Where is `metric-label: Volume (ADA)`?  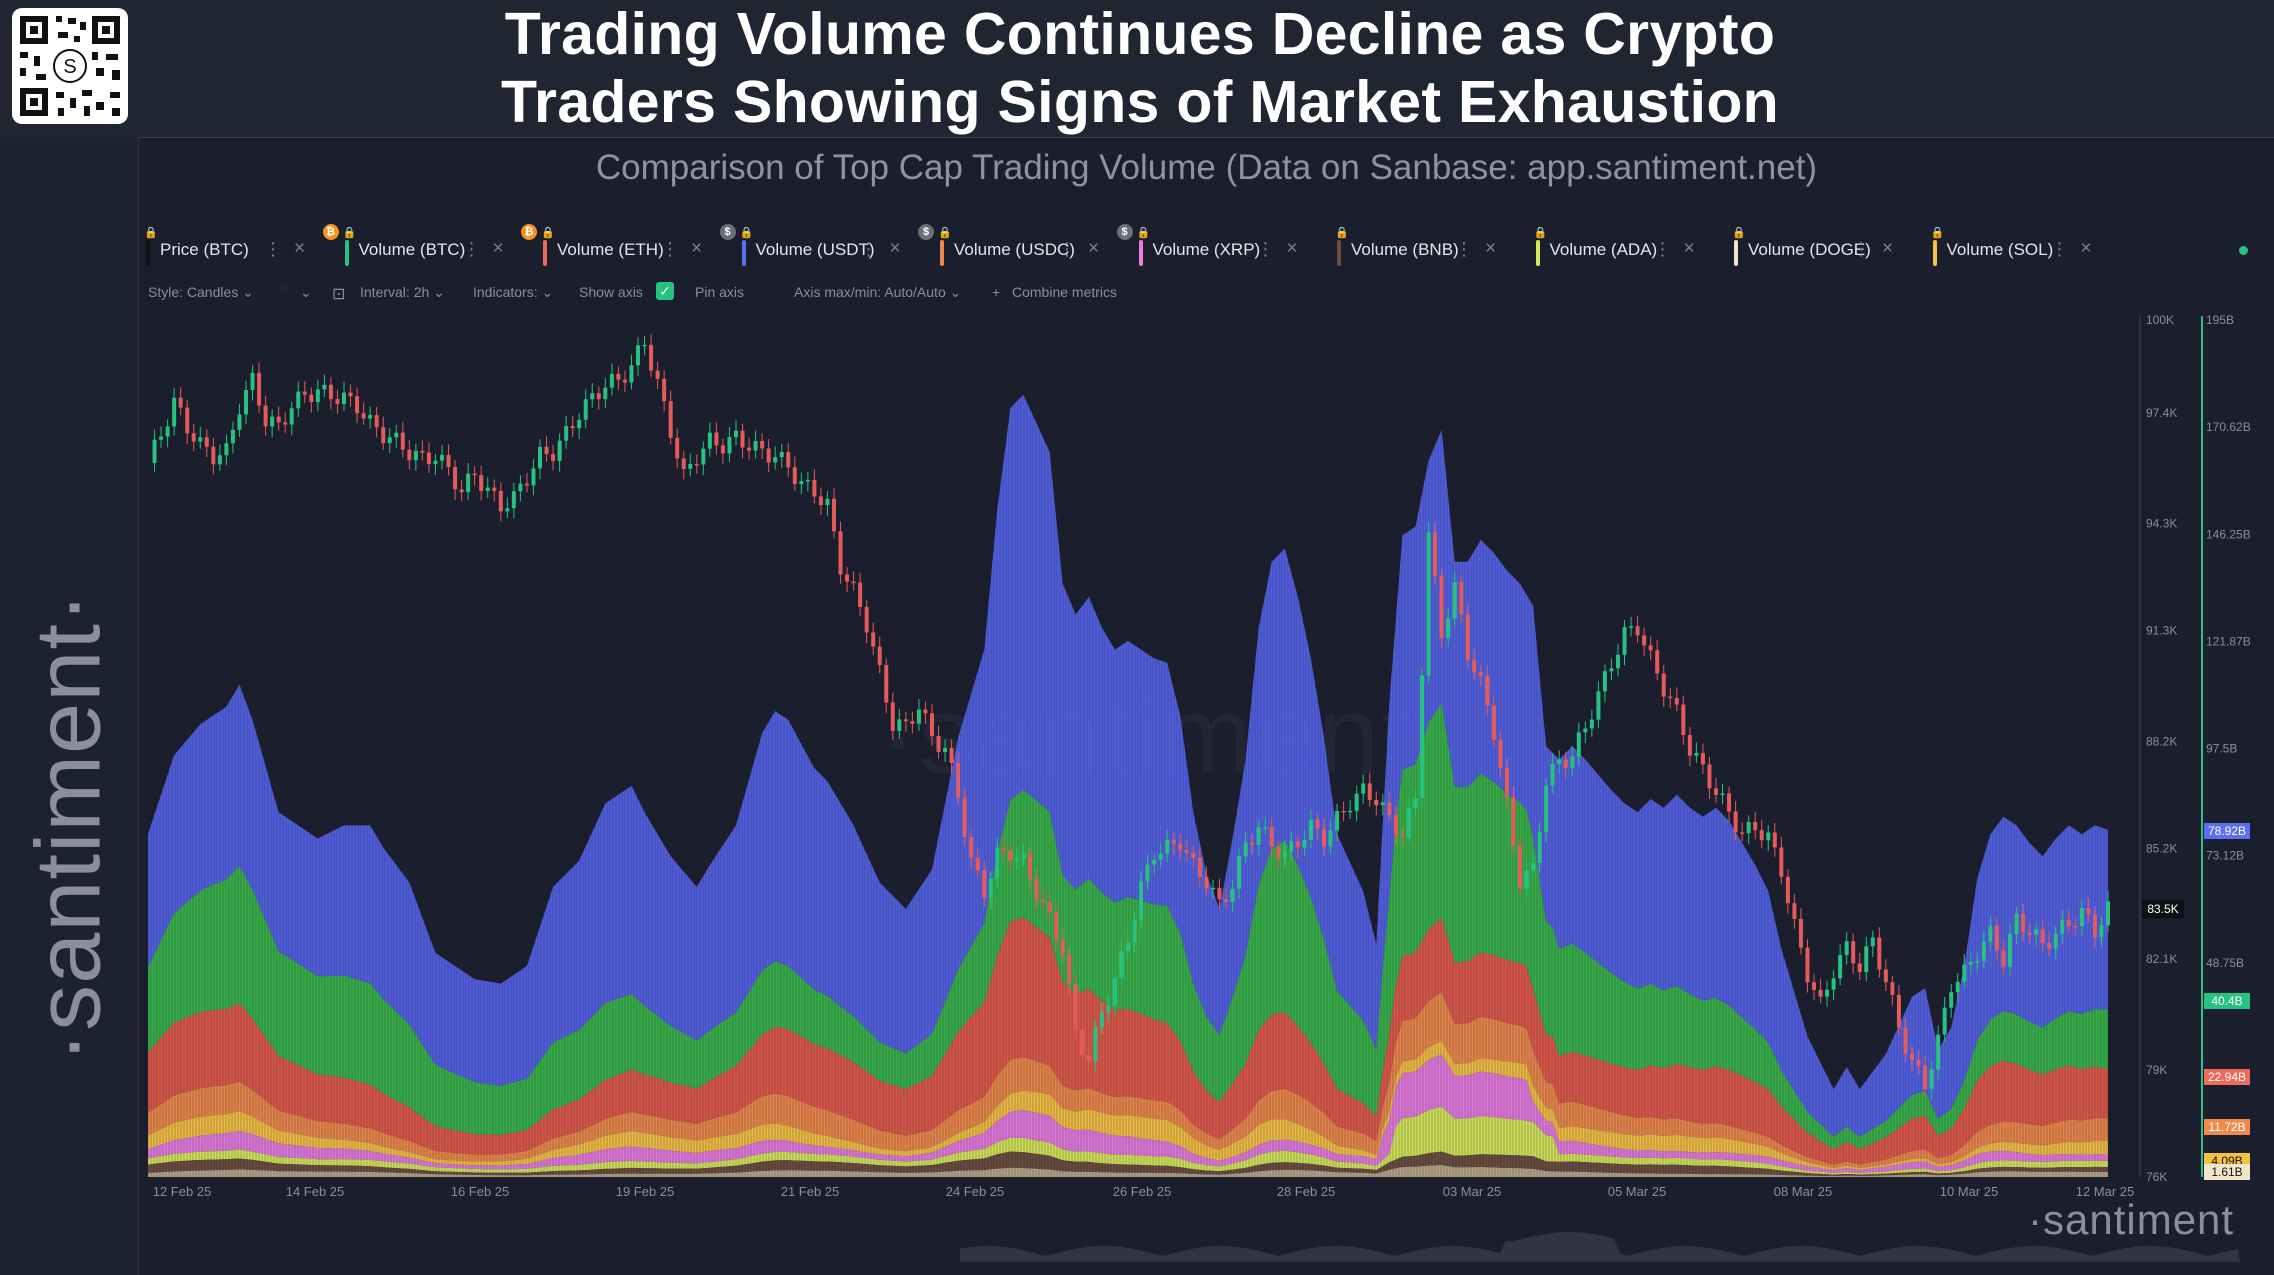
metric-label: Volume (ADA) is located at coordinates (1603, 249).